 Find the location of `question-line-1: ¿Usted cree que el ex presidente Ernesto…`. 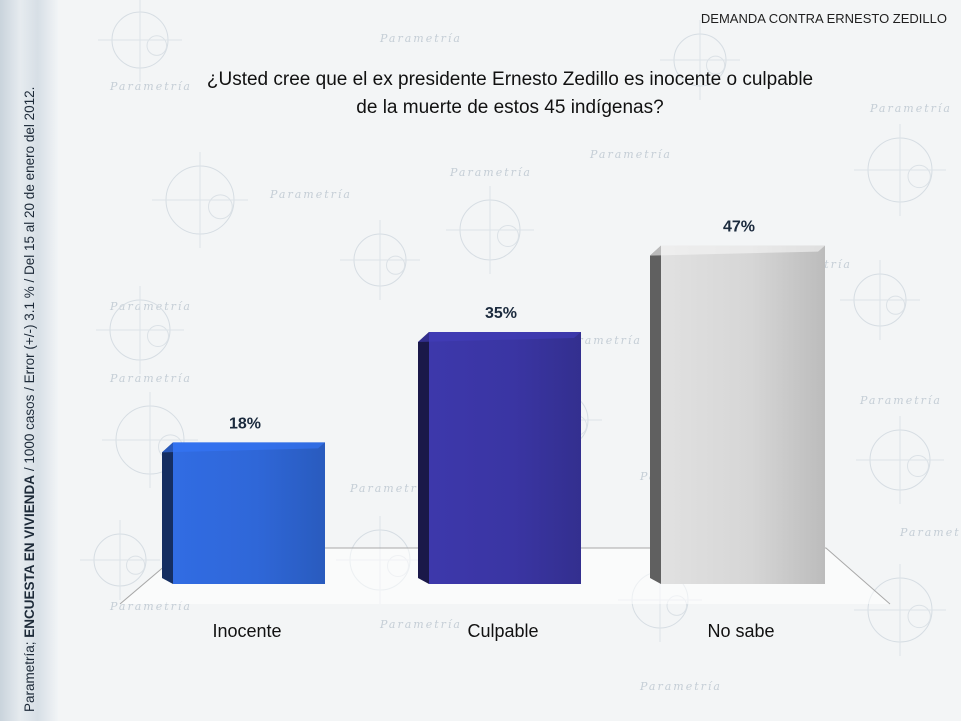

question-line-1: ¿Usted cree que el ex presidente Ernesto… is located at coordinates (510, 79).